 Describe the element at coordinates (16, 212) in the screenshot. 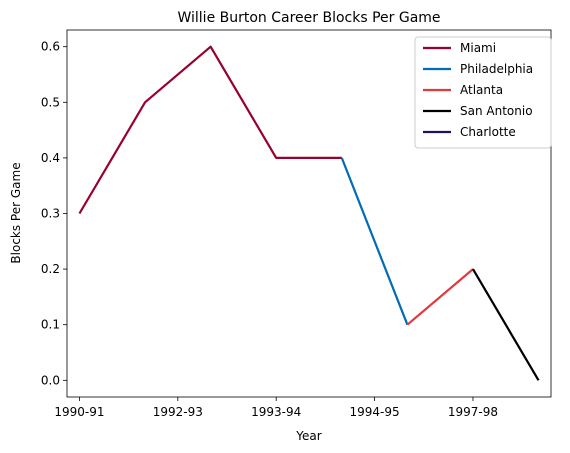

I see `y-axis-title: Blocks Per Game` at that location.